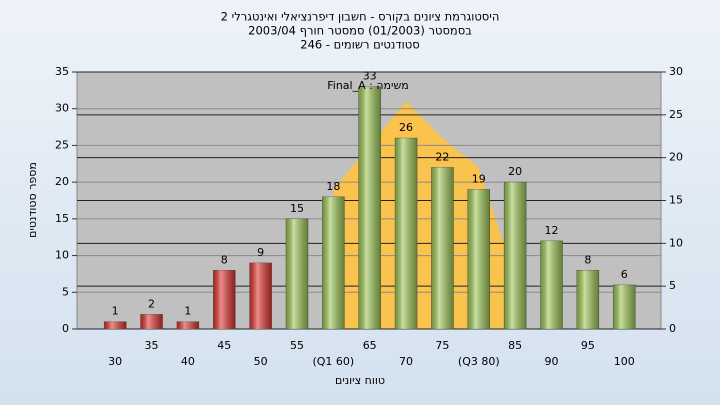 The width and height of the screenshot is (720, 405). I want to click on y-tick-label: 0, so click(65, 328).